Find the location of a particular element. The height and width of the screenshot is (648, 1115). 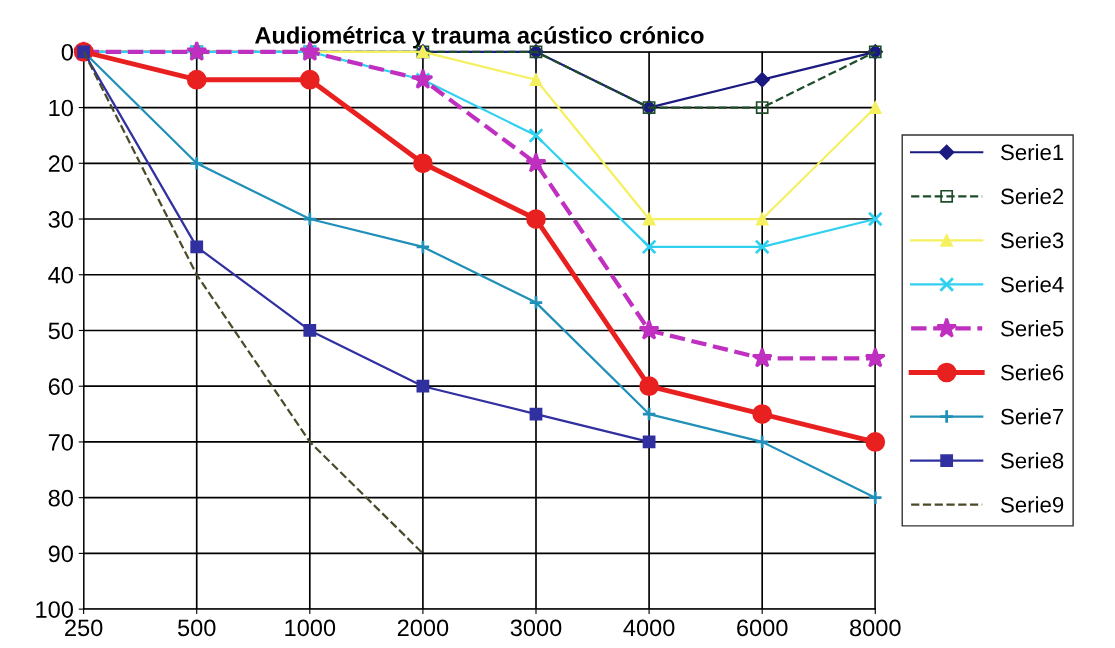

x-tick-label: 500 is located at coordinates (196, 628).